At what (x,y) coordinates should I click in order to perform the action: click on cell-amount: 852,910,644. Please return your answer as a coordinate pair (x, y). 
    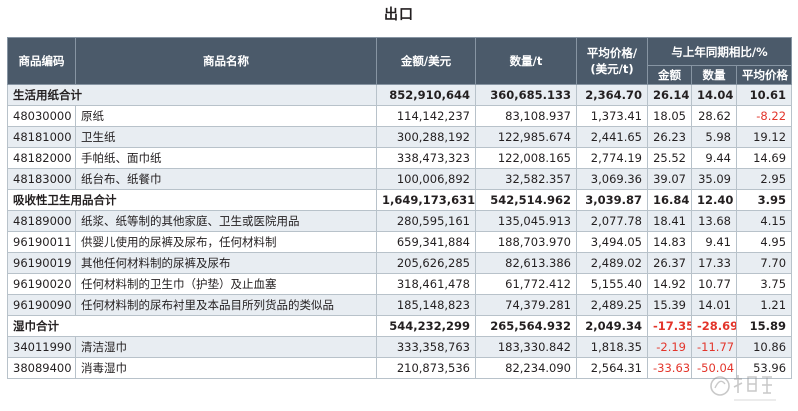
    Looking at the image, I should click on (426, 95).